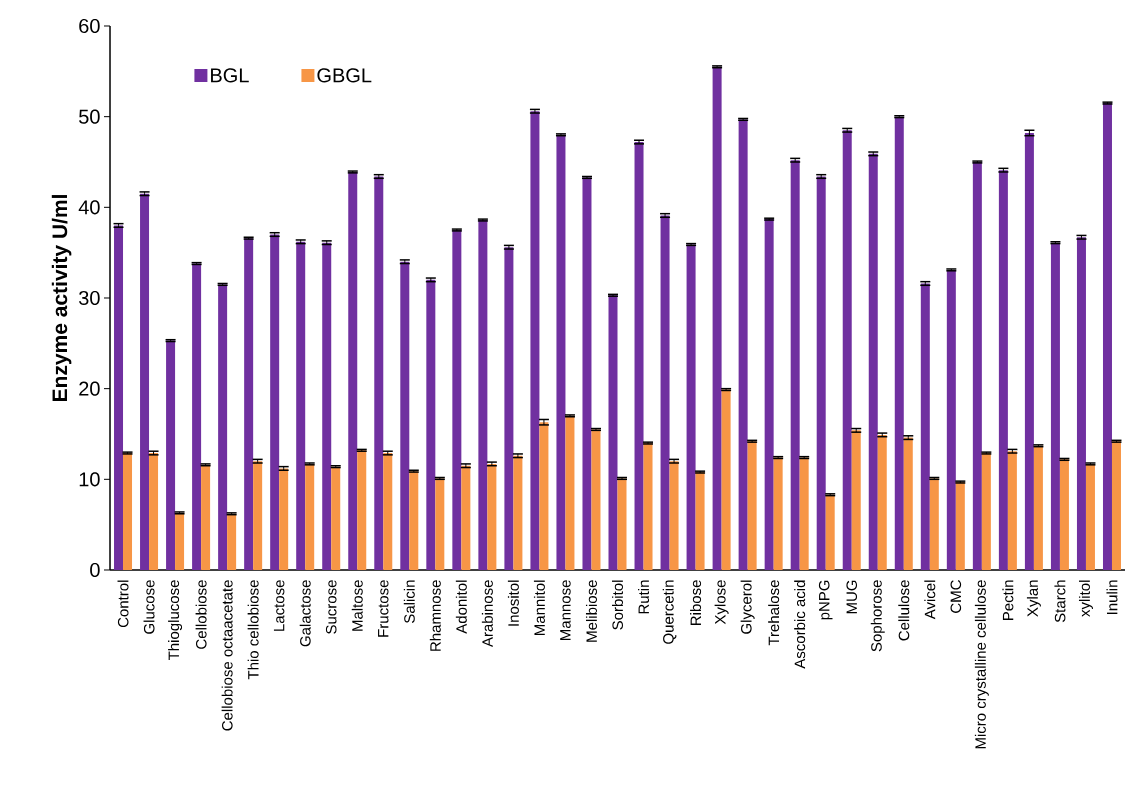  What do you see at coordinates (279, 605) in the screenshot?
I see `x-tick-label: Lactose` at bounding box center [279, 605].